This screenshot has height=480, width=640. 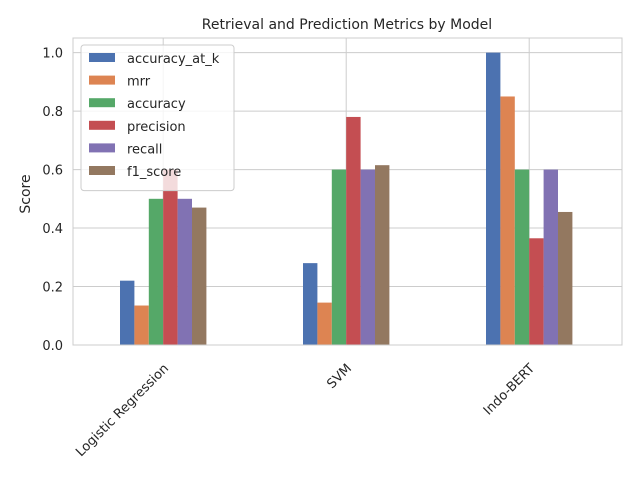 I want to click on legend-label: recall, so click(x=144, y=149).